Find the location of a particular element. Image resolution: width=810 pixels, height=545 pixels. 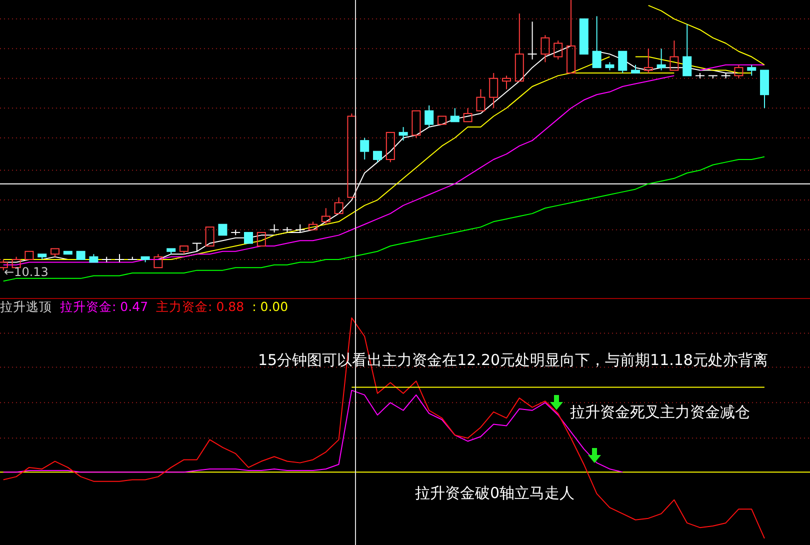

ref-line-label: : 0.00 is located at coordinates (270, 307).